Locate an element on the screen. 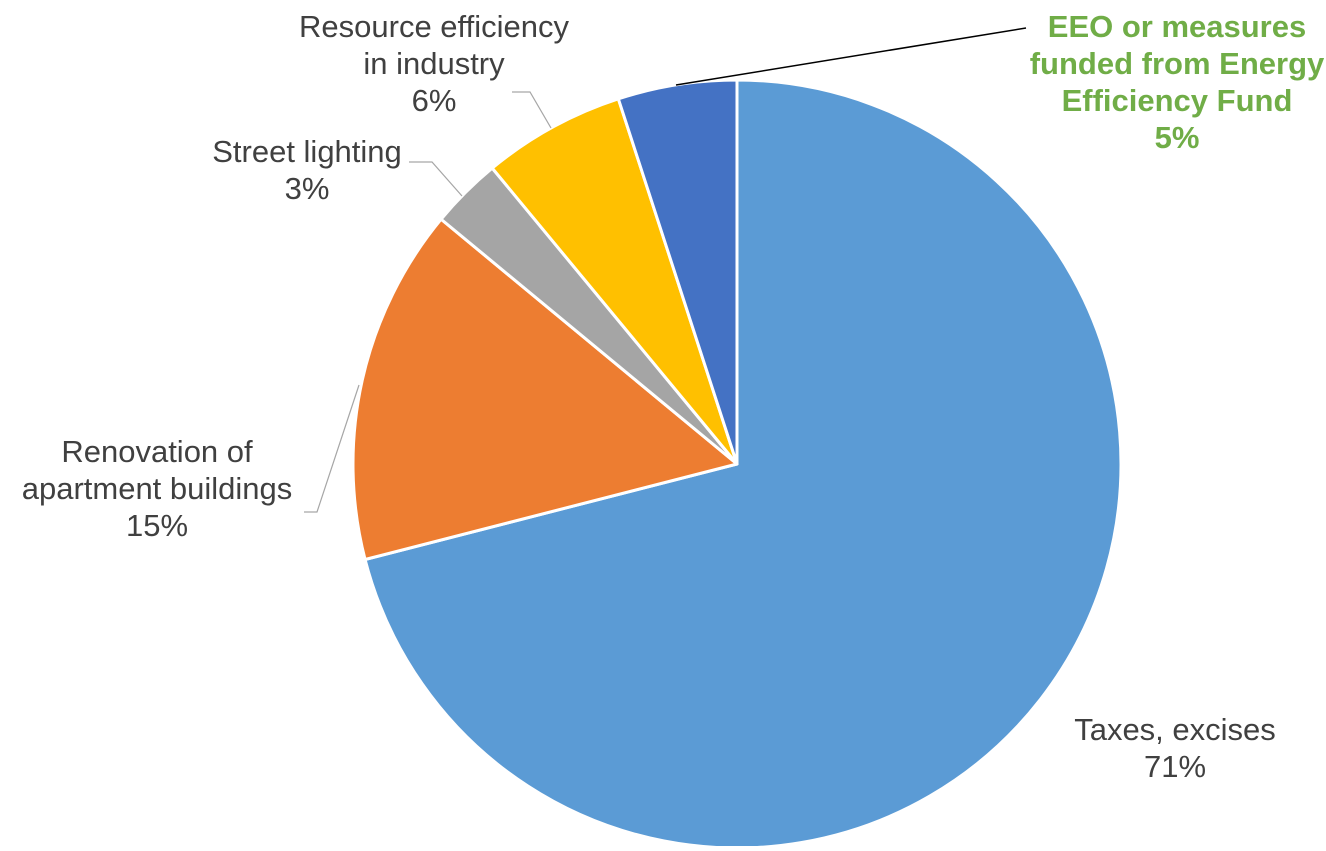  data-label-category-line: in industry is located at coordinates (434, 63).